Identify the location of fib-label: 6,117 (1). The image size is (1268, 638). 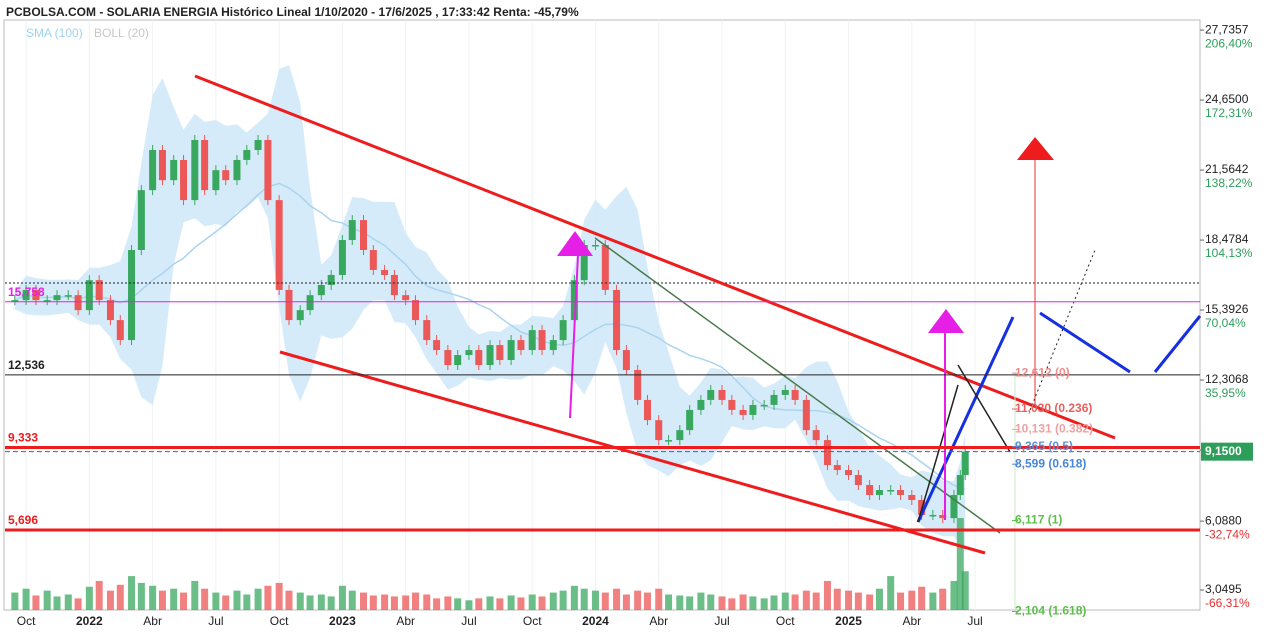
(1038, 520).